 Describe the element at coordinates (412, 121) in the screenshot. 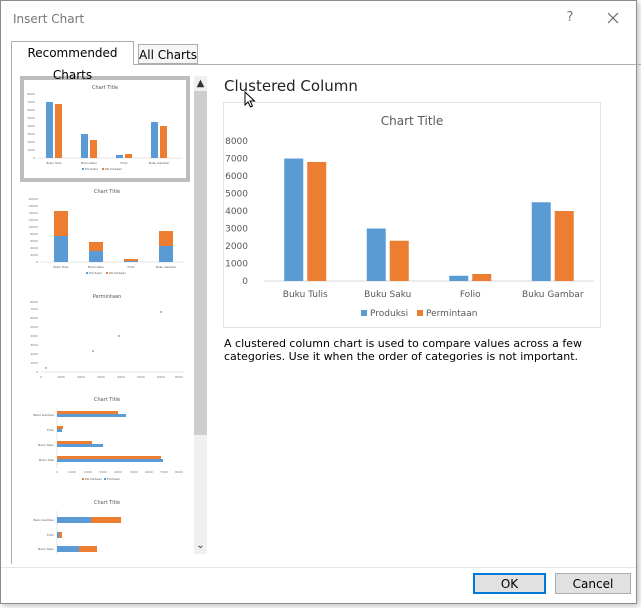

I see `chart-title: Chart Title` at that location.